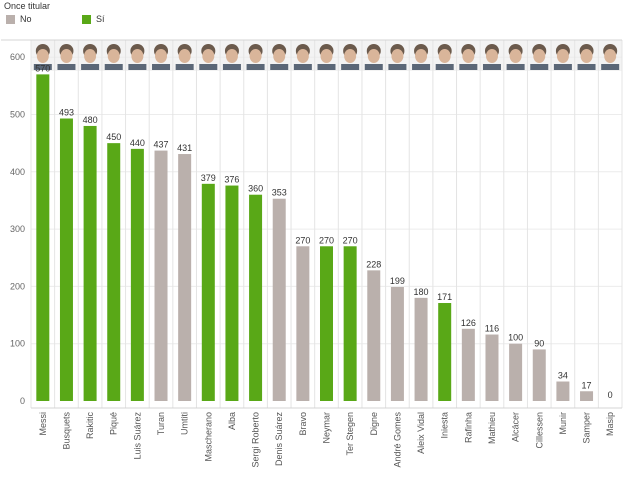 The height and width of the screenshot is (480, 640). Describe the element at coordinates (42, 57) in the screenshot. I see `player-photo-messi` at that location.